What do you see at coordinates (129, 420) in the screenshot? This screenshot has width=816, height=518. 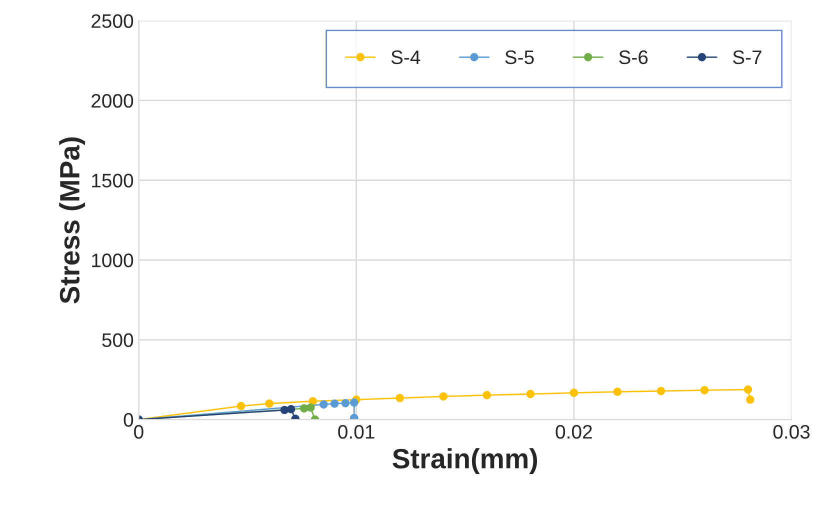 I see `y-tick-label: 0` at bounding box center [129, 420].